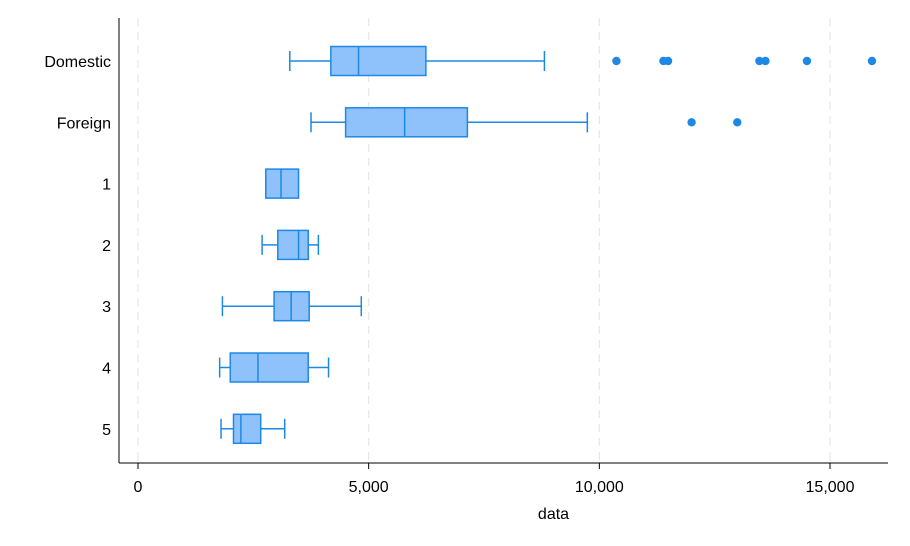 Image resolution: width=910 pixels, height=546 pixels. Describe the element at coordinates (106, 430) in the screenshot. I see `category-label: 5` at that location.